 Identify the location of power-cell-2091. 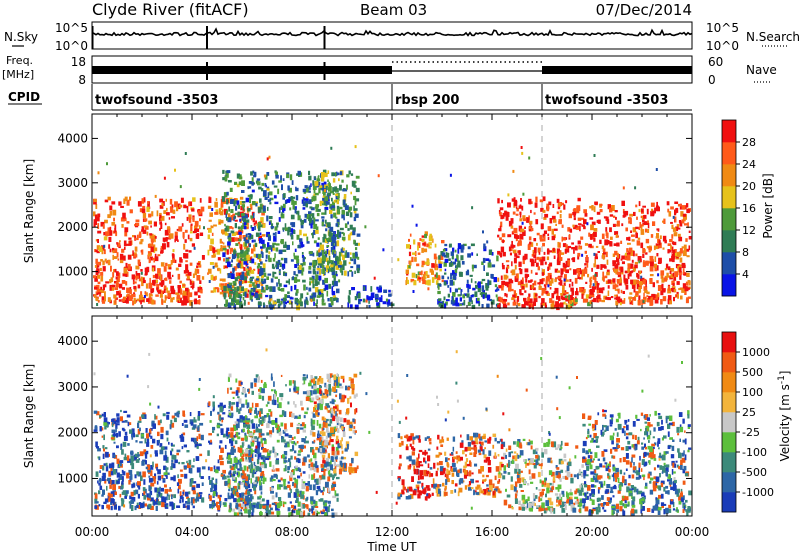
(473, 306).